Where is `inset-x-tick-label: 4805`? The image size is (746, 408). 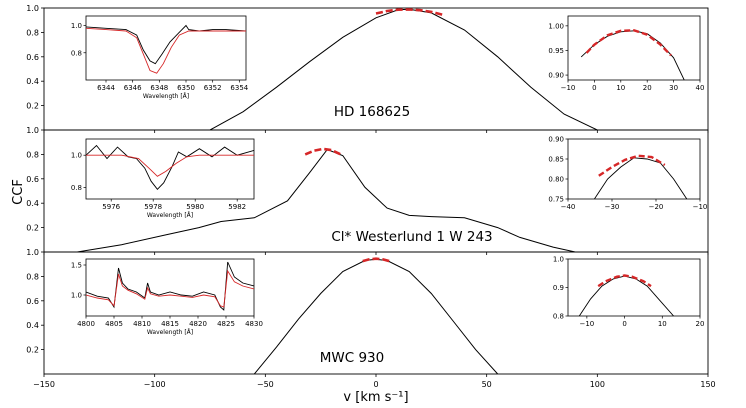 inset-x-tick-label: 4805 is located at coordinates (114, 324).